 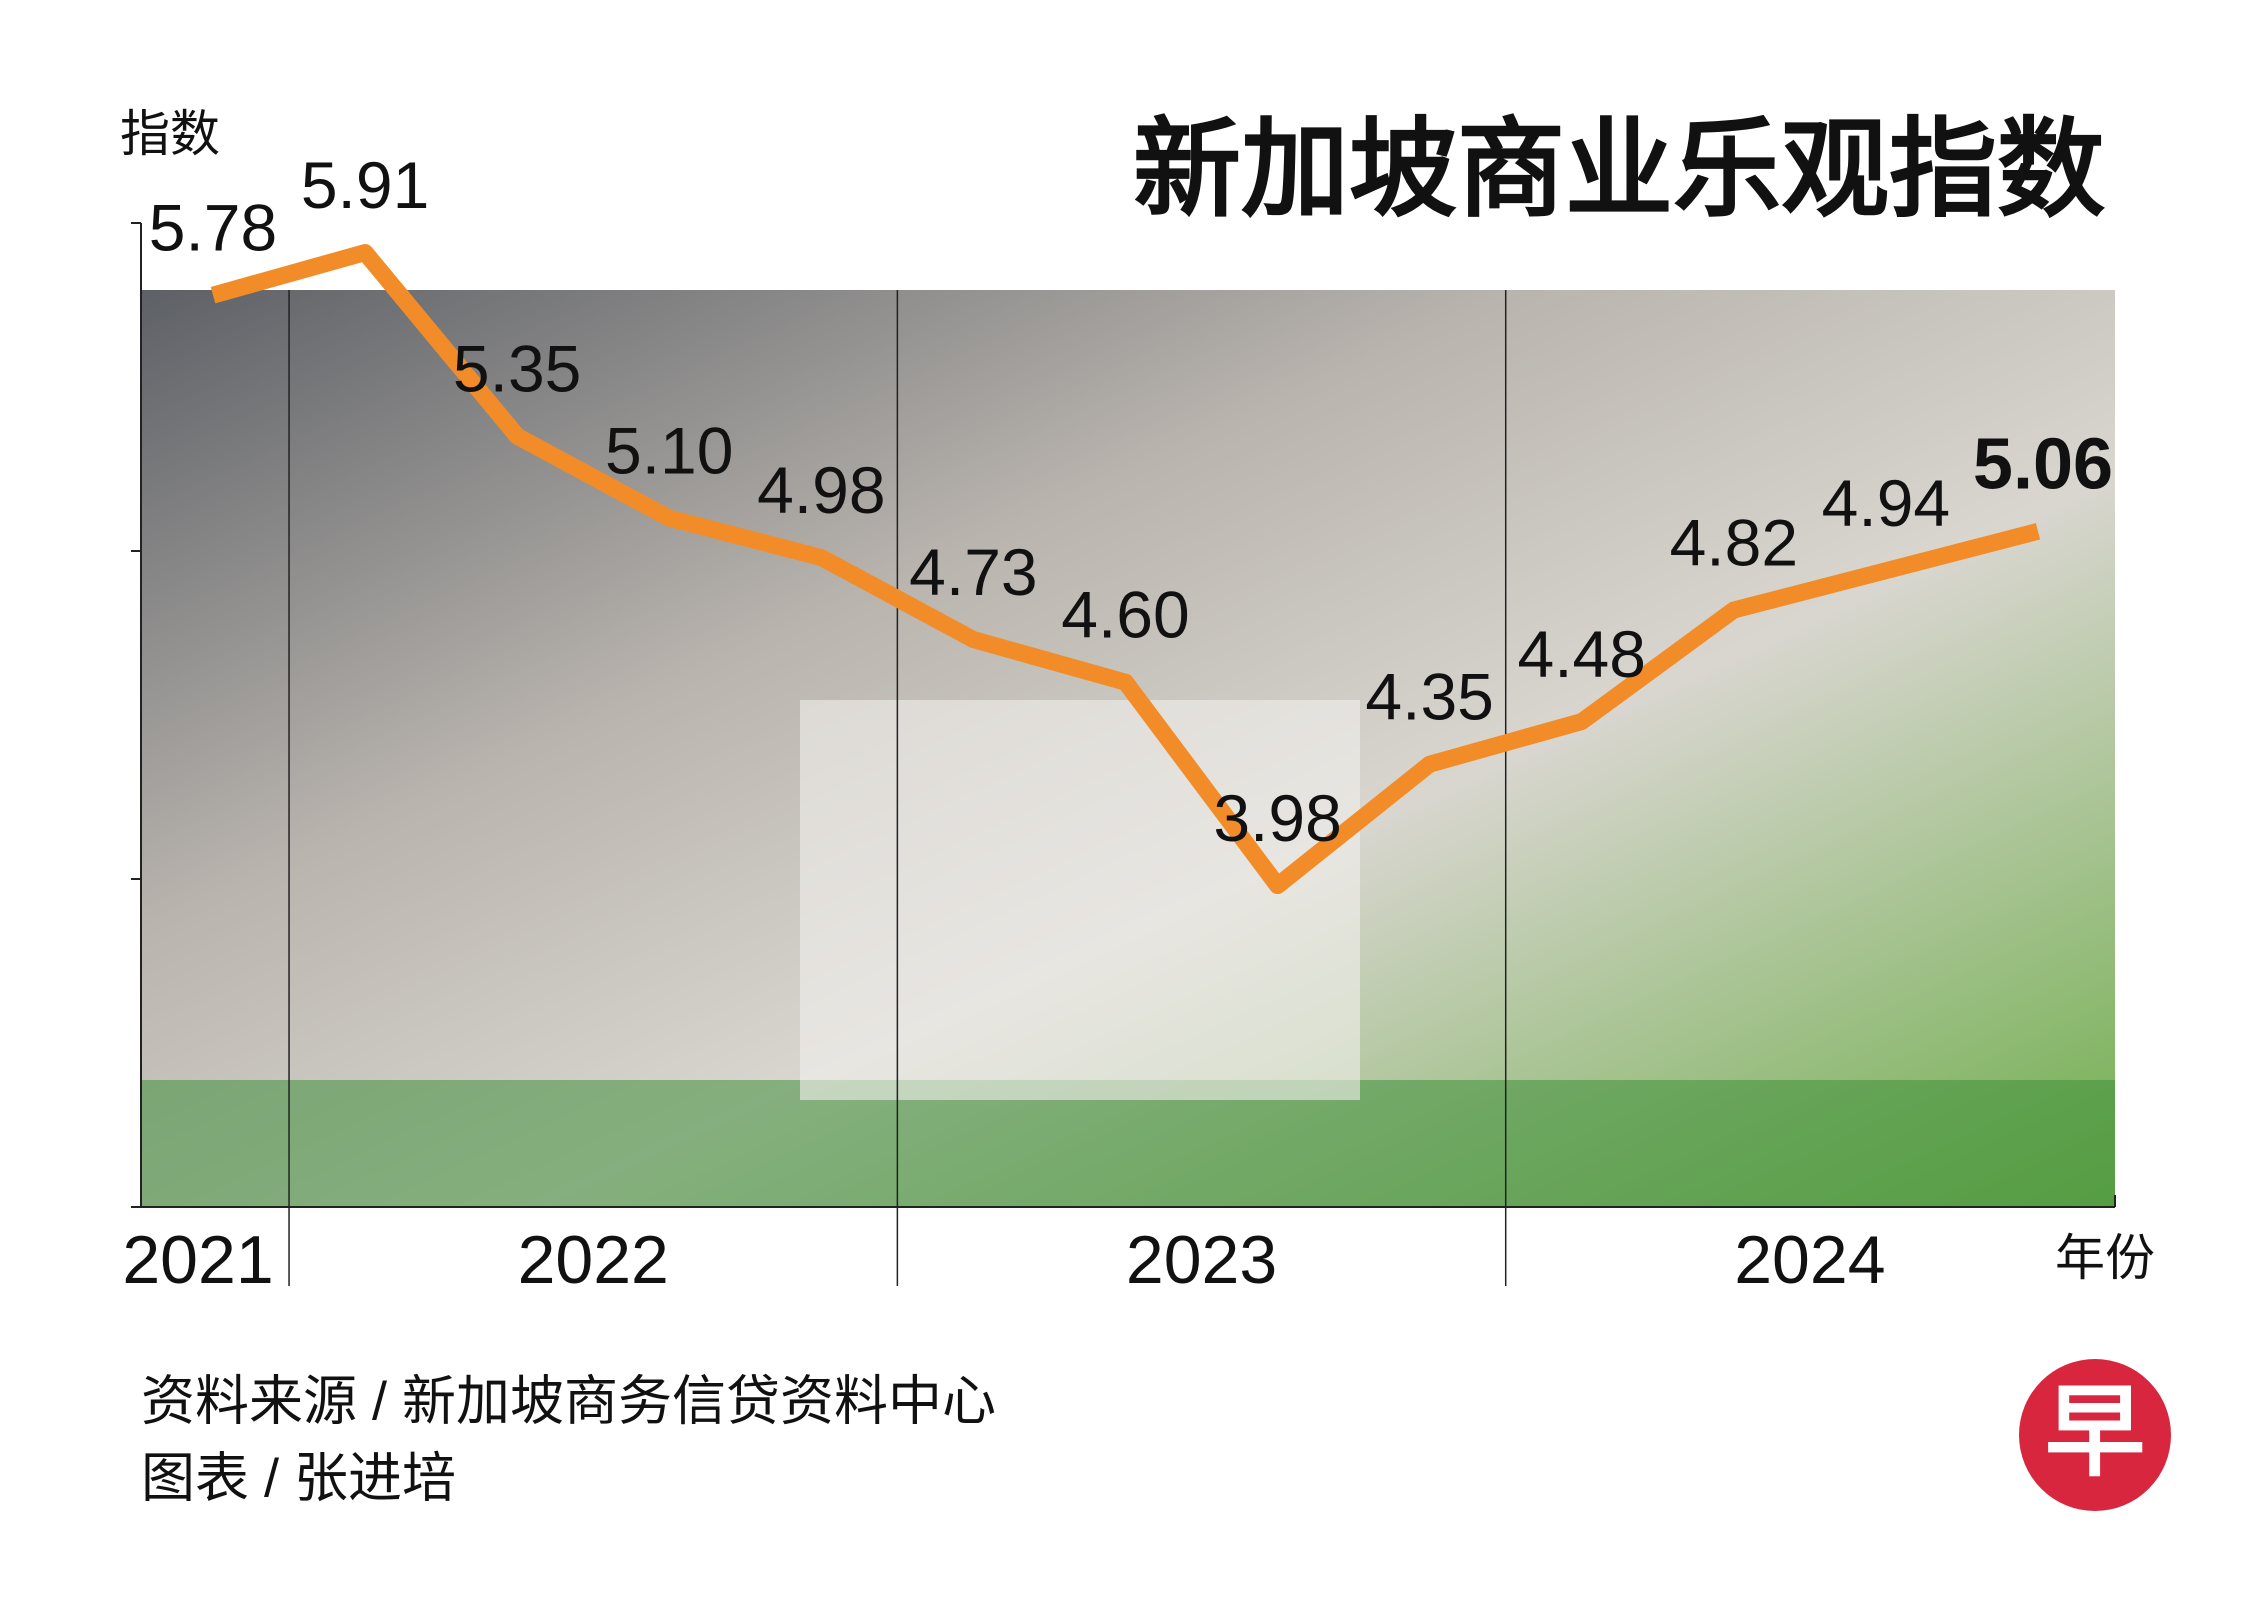 I want to click on logo-circle, so click(x=2095, y=1435).